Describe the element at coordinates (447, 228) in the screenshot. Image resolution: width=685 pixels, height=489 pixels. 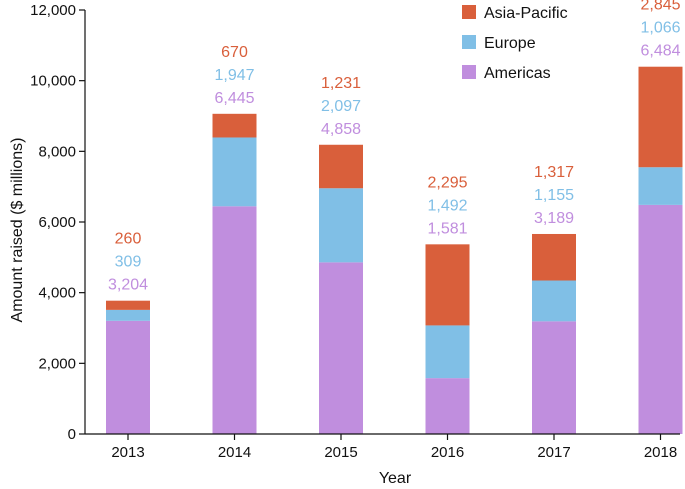
I see `data-label: 1,581` at that location.